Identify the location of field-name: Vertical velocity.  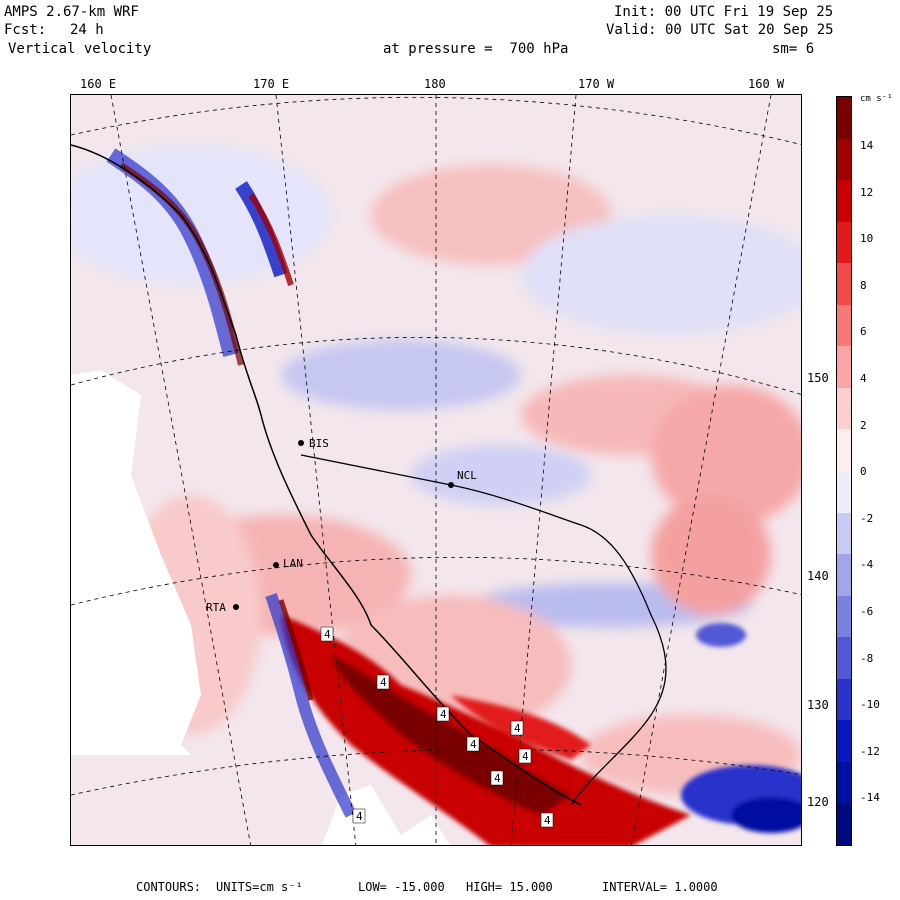
(80, 49).